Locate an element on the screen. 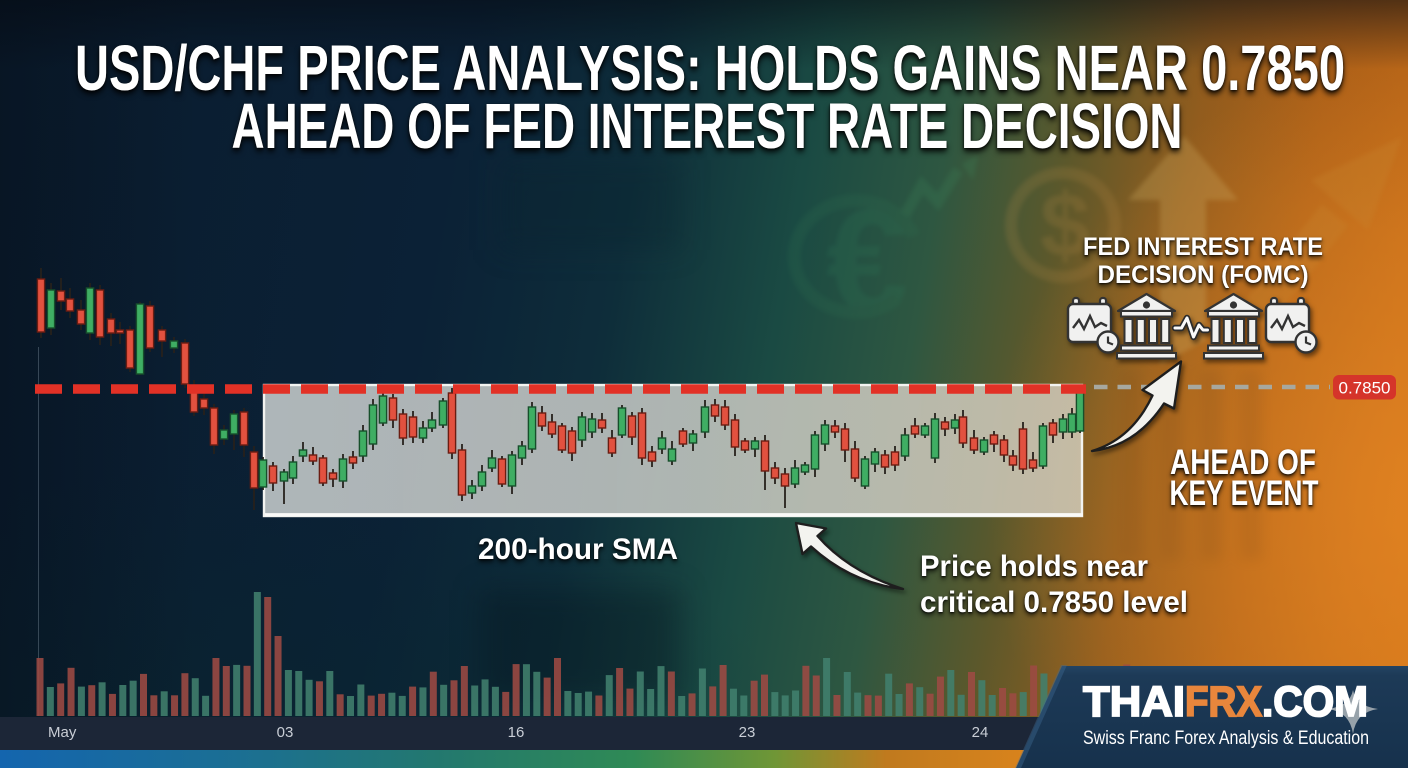  svg-text: THAI is located at coordinates (1134, 702).